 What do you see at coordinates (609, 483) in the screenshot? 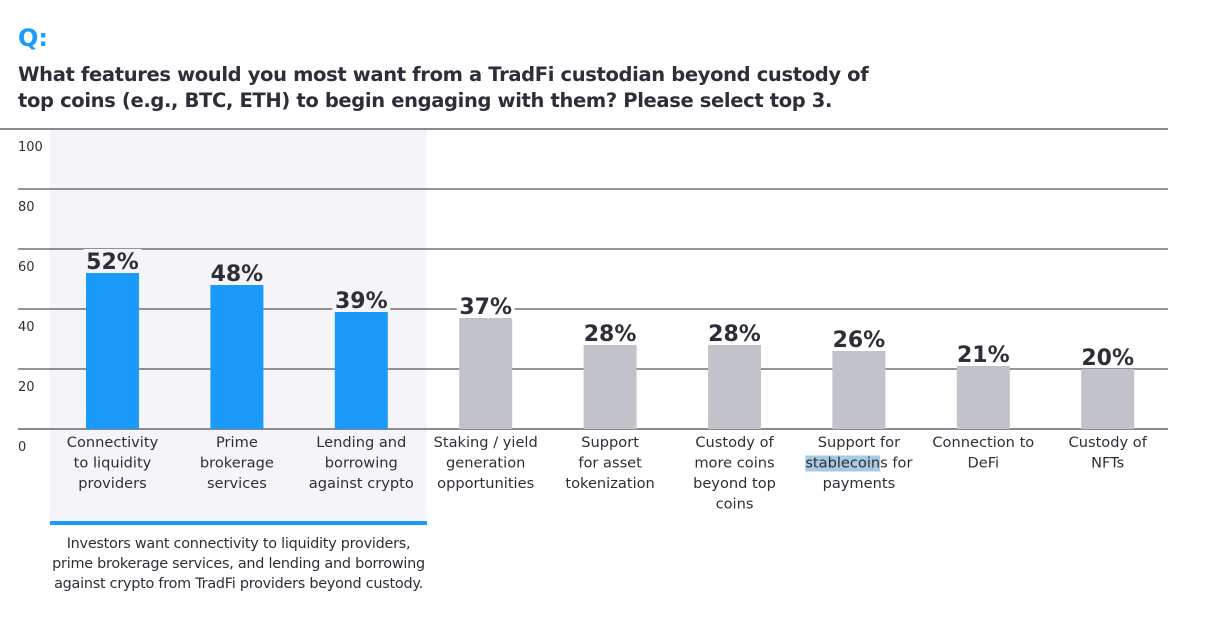
I see `category-label: tokenization` at bounding box center [609, 483].